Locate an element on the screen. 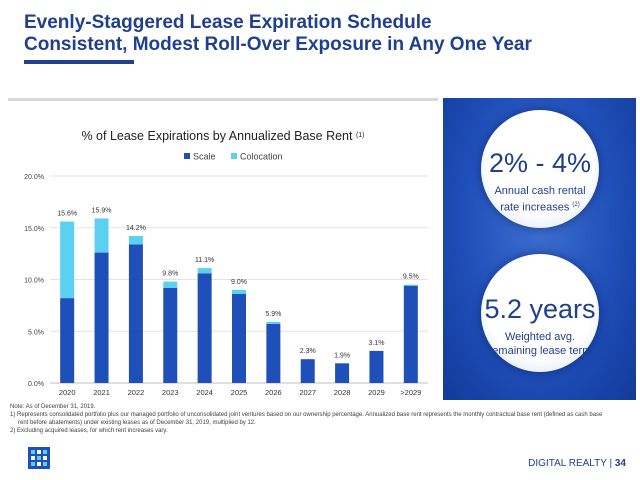 This screenshot has width=640, height=480. note-as-of: Note: As of December 31, 2019. is located at coordinates (53, 407).